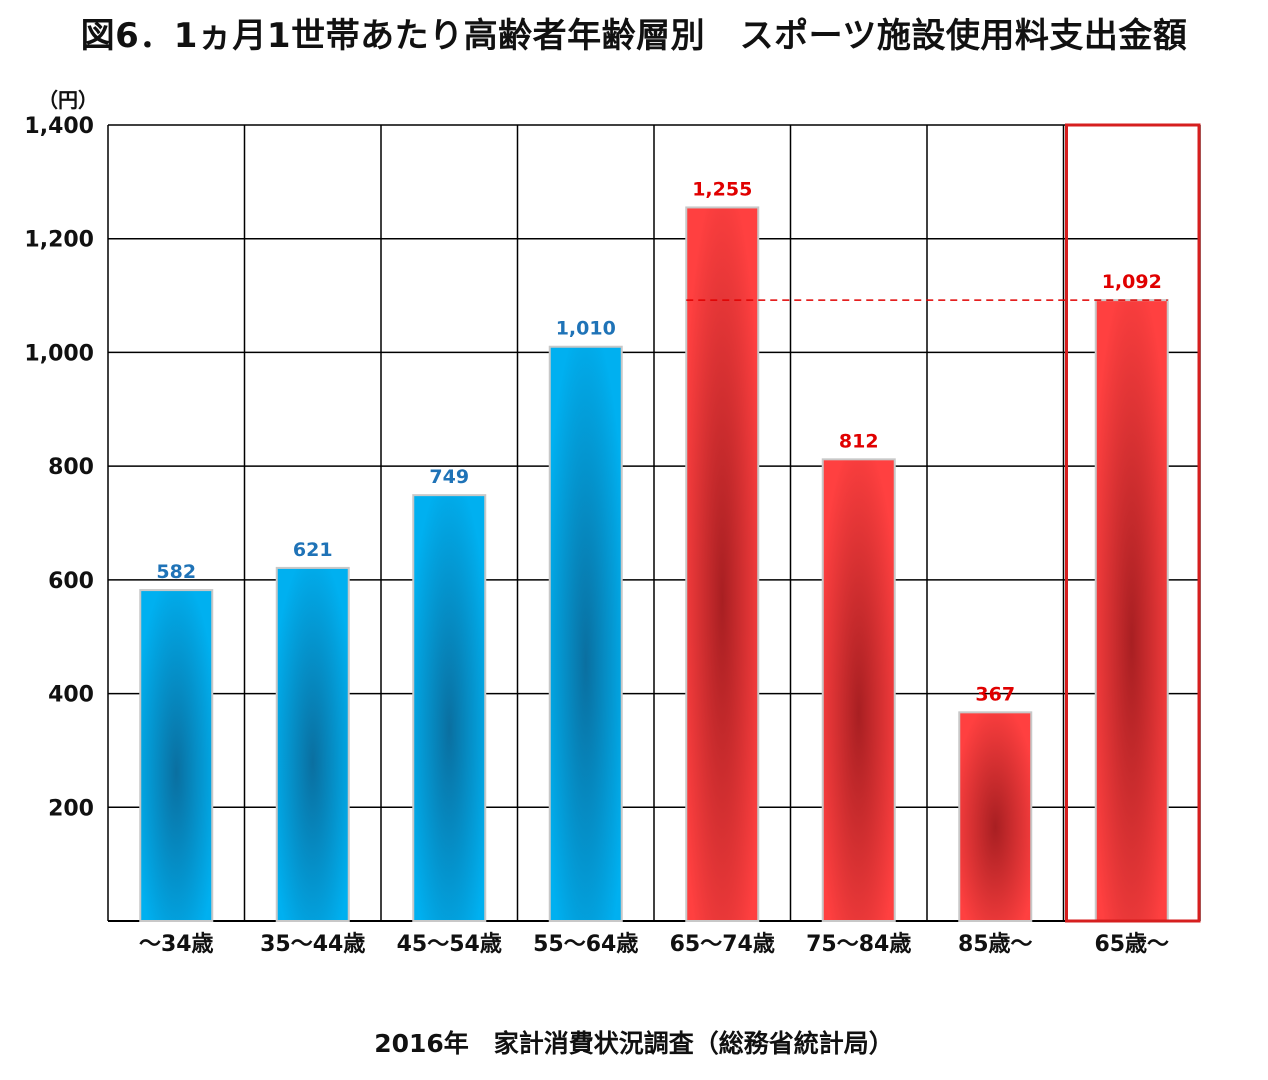  What do you see at coordinates (1132, 282) in the screenshot?
I see `bar-value-label: 1,092` at bounding box center [1132, 282].